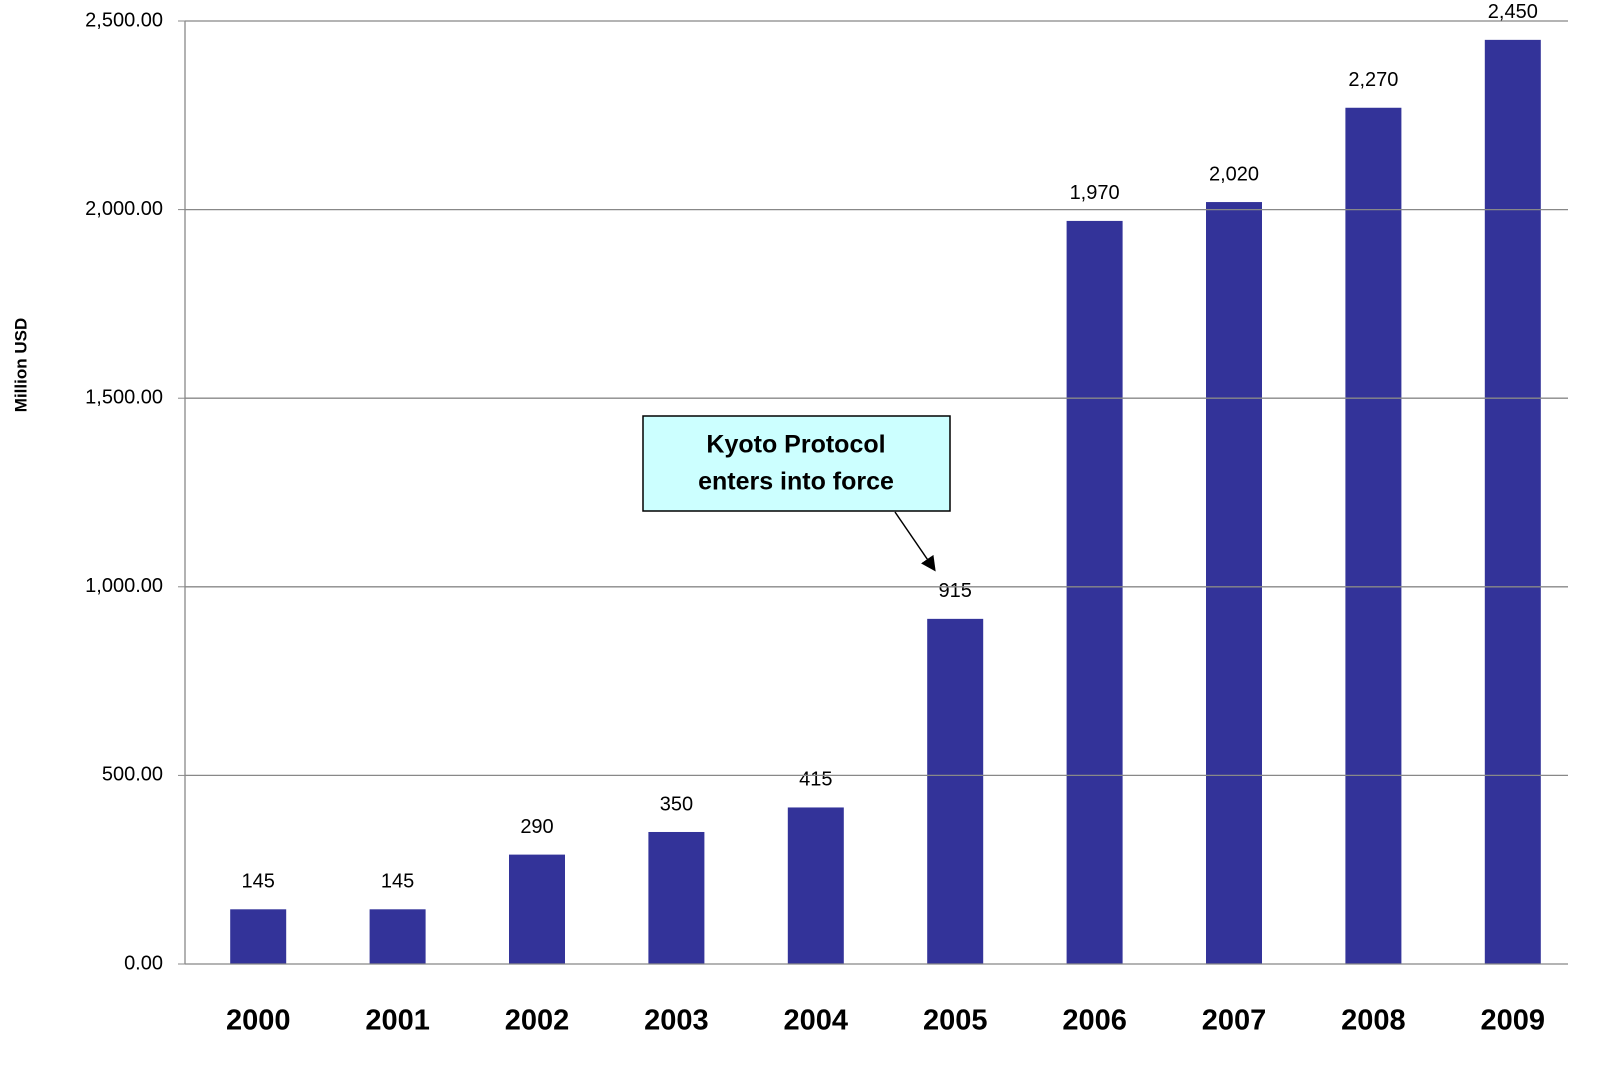 This screenshot has height=1066, width=1608. Describe the element at coordinates (1095, 193) in the screenshot. I see `value-label: 1,970` at that location.